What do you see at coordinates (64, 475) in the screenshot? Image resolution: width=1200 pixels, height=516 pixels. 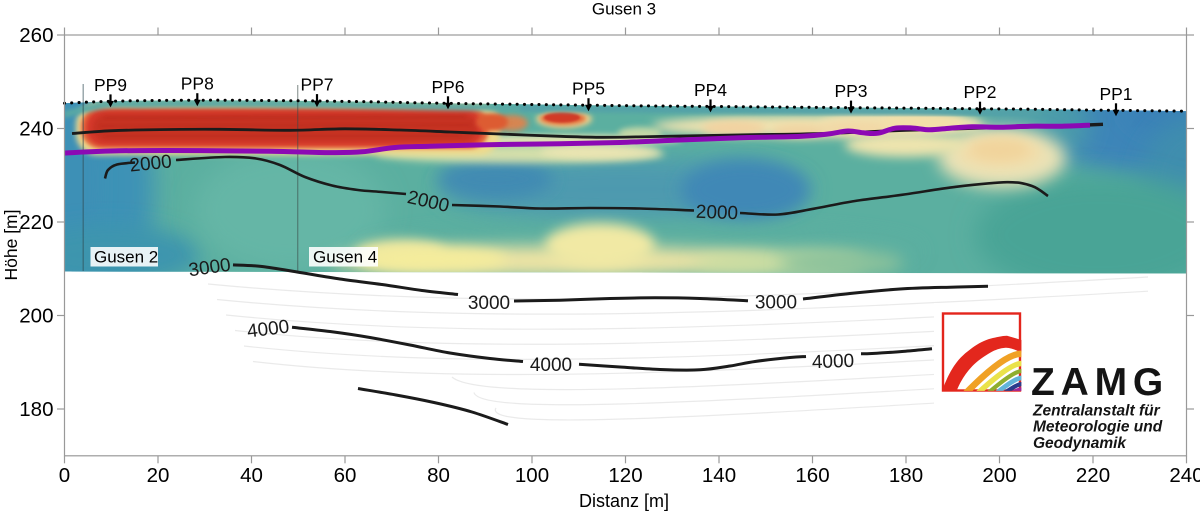 I see `svg-text: 0` at bounding box center [64, 475].